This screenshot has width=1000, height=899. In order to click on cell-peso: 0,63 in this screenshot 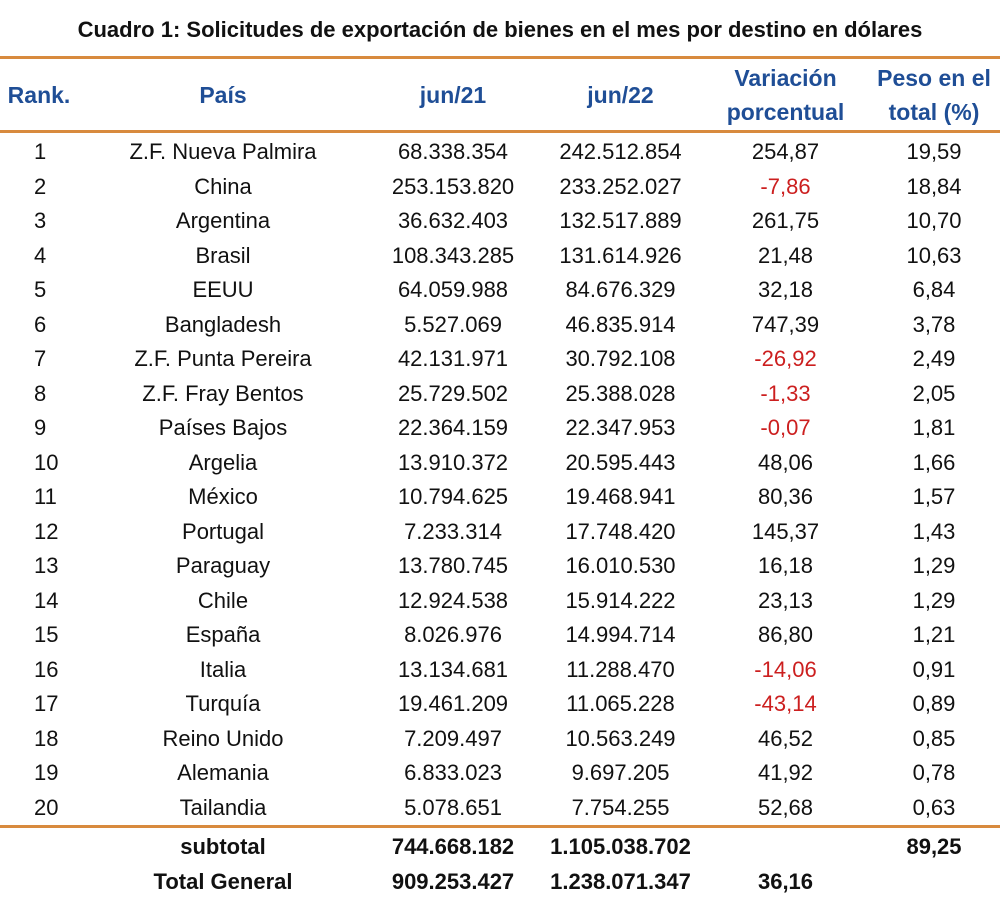, I will do `click(934, 808)`.